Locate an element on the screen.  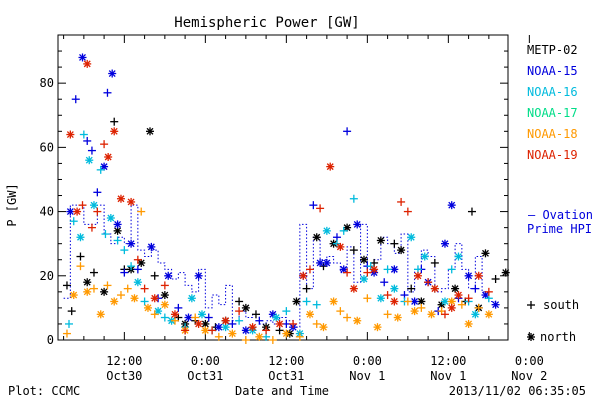
y-tick-label: 80 is located at coordinates (47, 83).